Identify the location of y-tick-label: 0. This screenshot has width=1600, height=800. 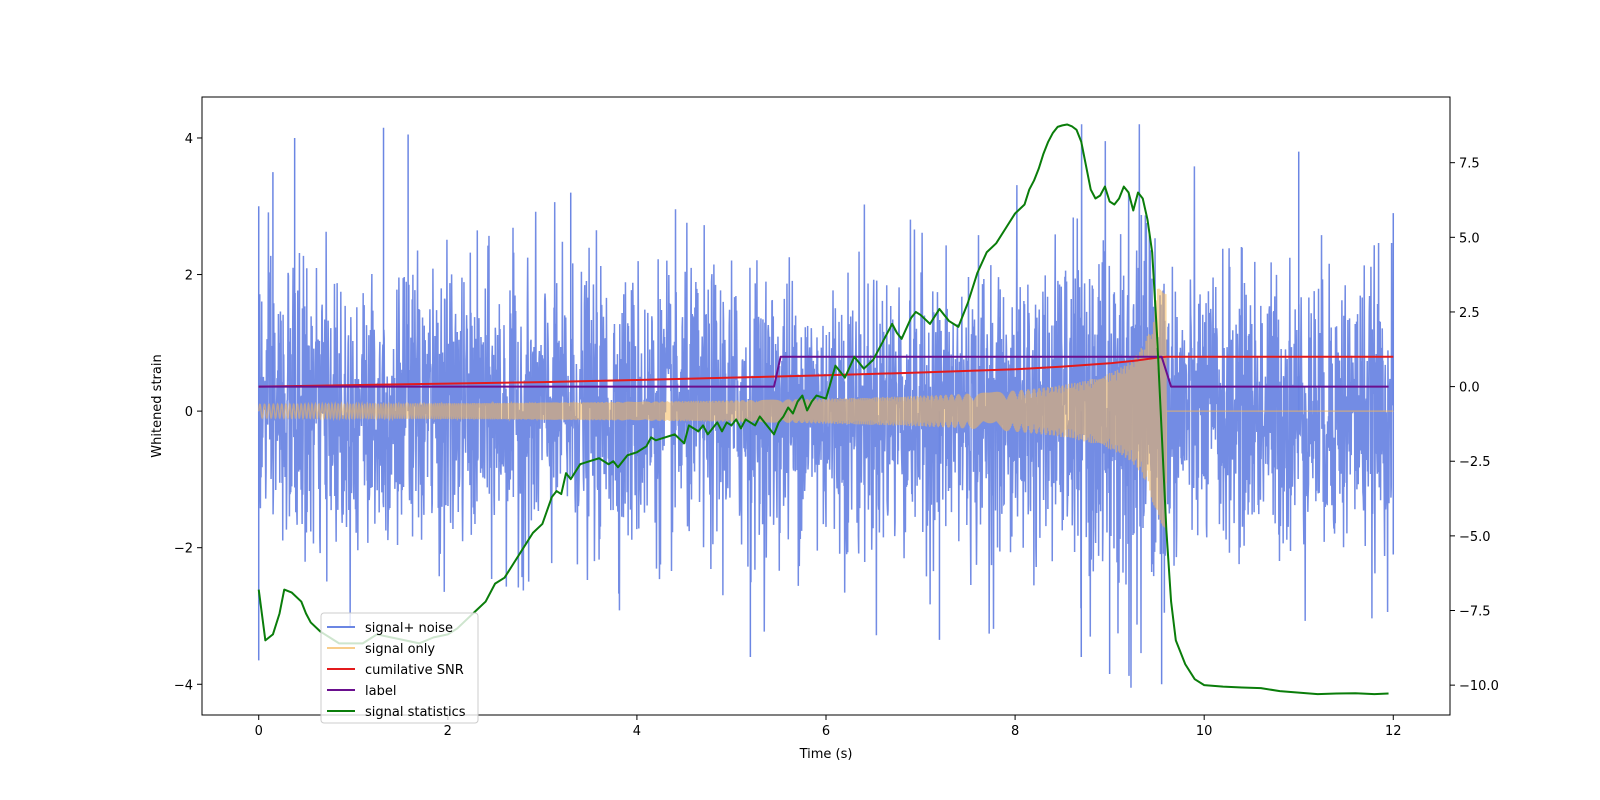
(189, 412).